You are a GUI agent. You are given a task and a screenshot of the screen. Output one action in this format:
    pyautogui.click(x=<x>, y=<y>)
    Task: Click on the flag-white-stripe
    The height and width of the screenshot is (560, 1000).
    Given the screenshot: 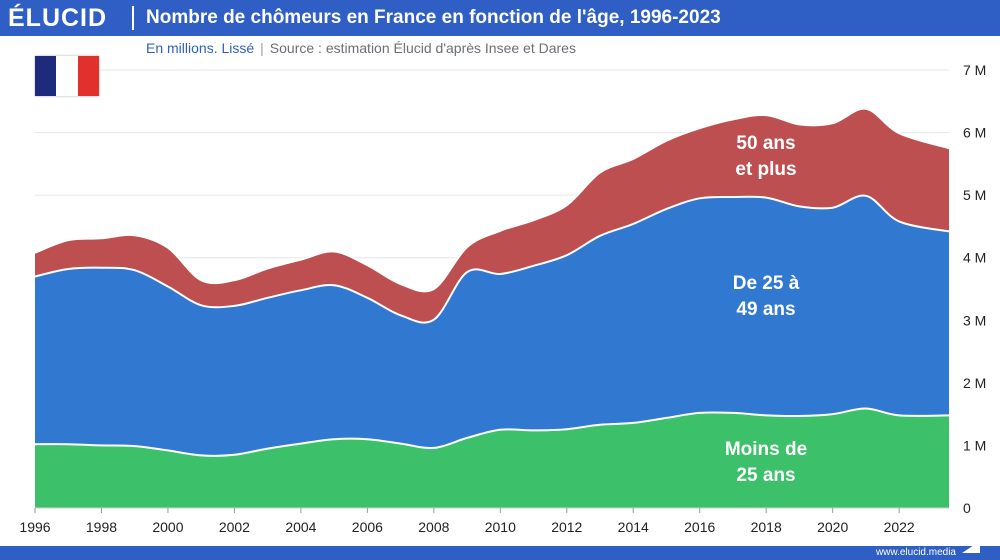 What is the action you would take?
    pyautogui.click(x=67, y=76)
    